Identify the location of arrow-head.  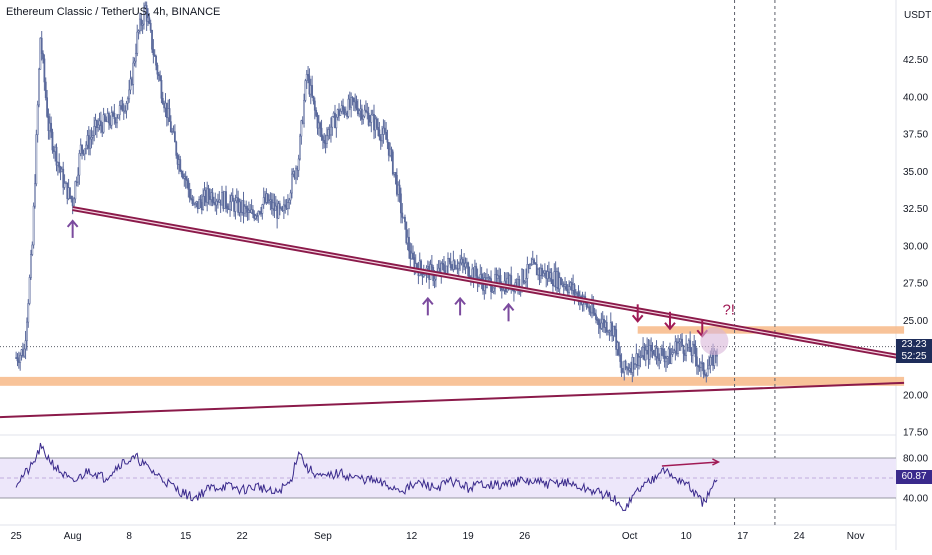
(508, 306).